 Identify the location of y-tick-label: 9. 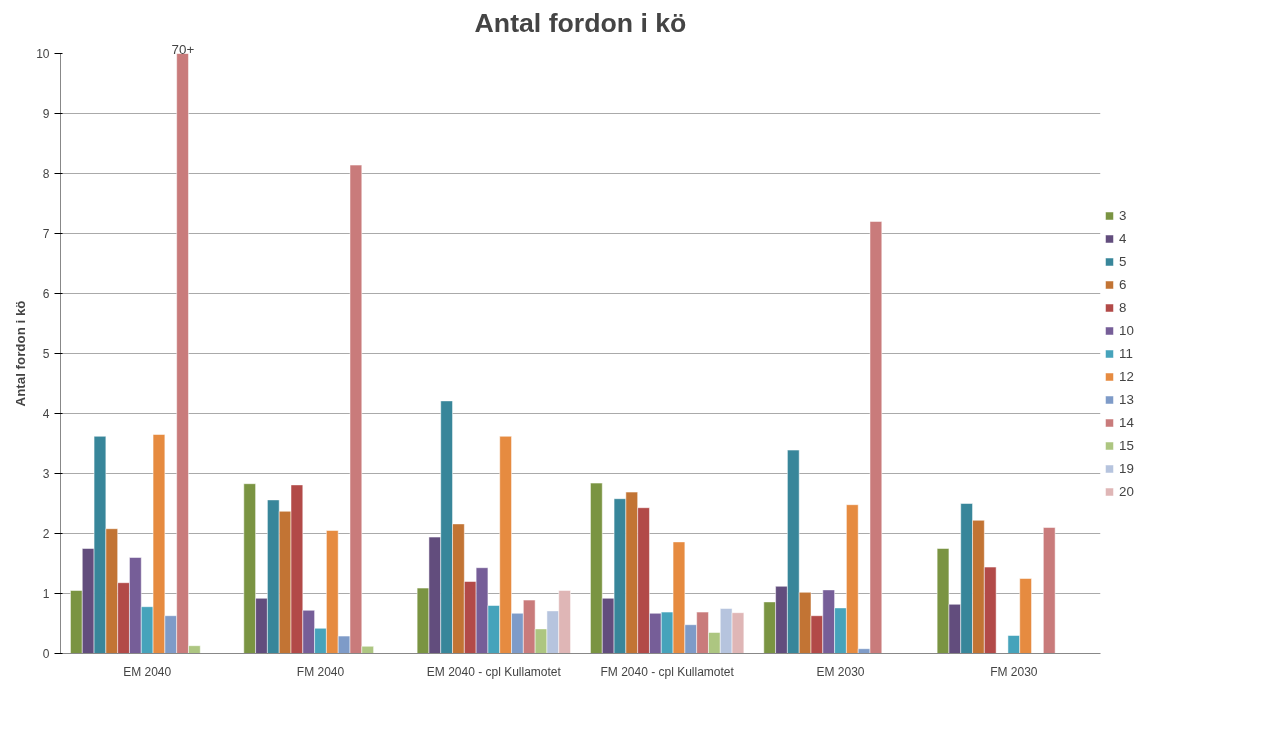
(46, 114).